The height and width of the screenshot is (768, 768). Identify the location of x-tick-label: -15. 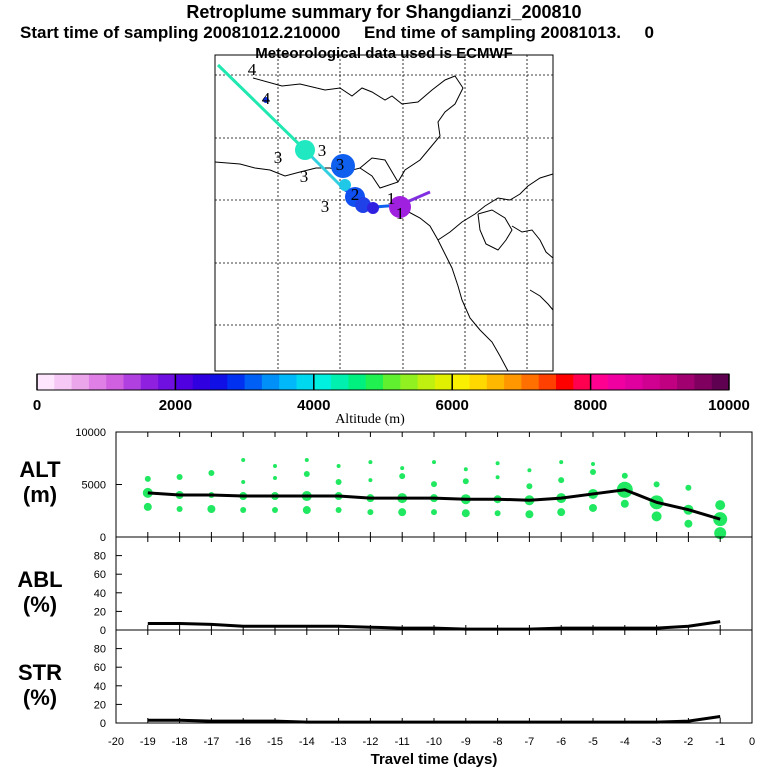
(275, 742).